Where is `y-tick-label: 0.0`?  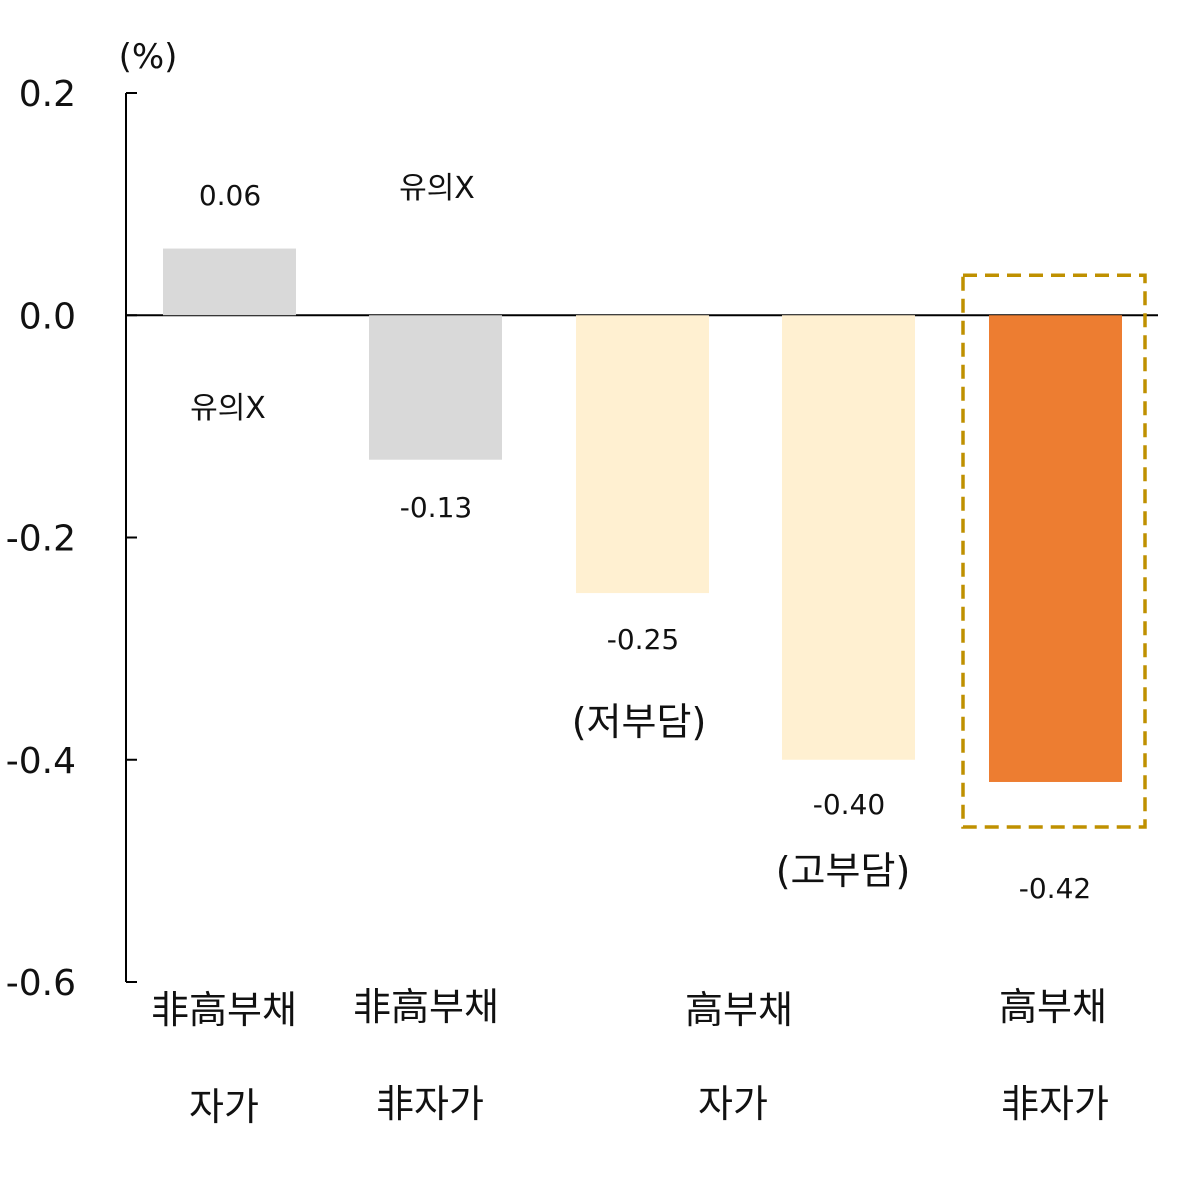 y-tick-label: 0.0 is located at coordinates (47, 316).